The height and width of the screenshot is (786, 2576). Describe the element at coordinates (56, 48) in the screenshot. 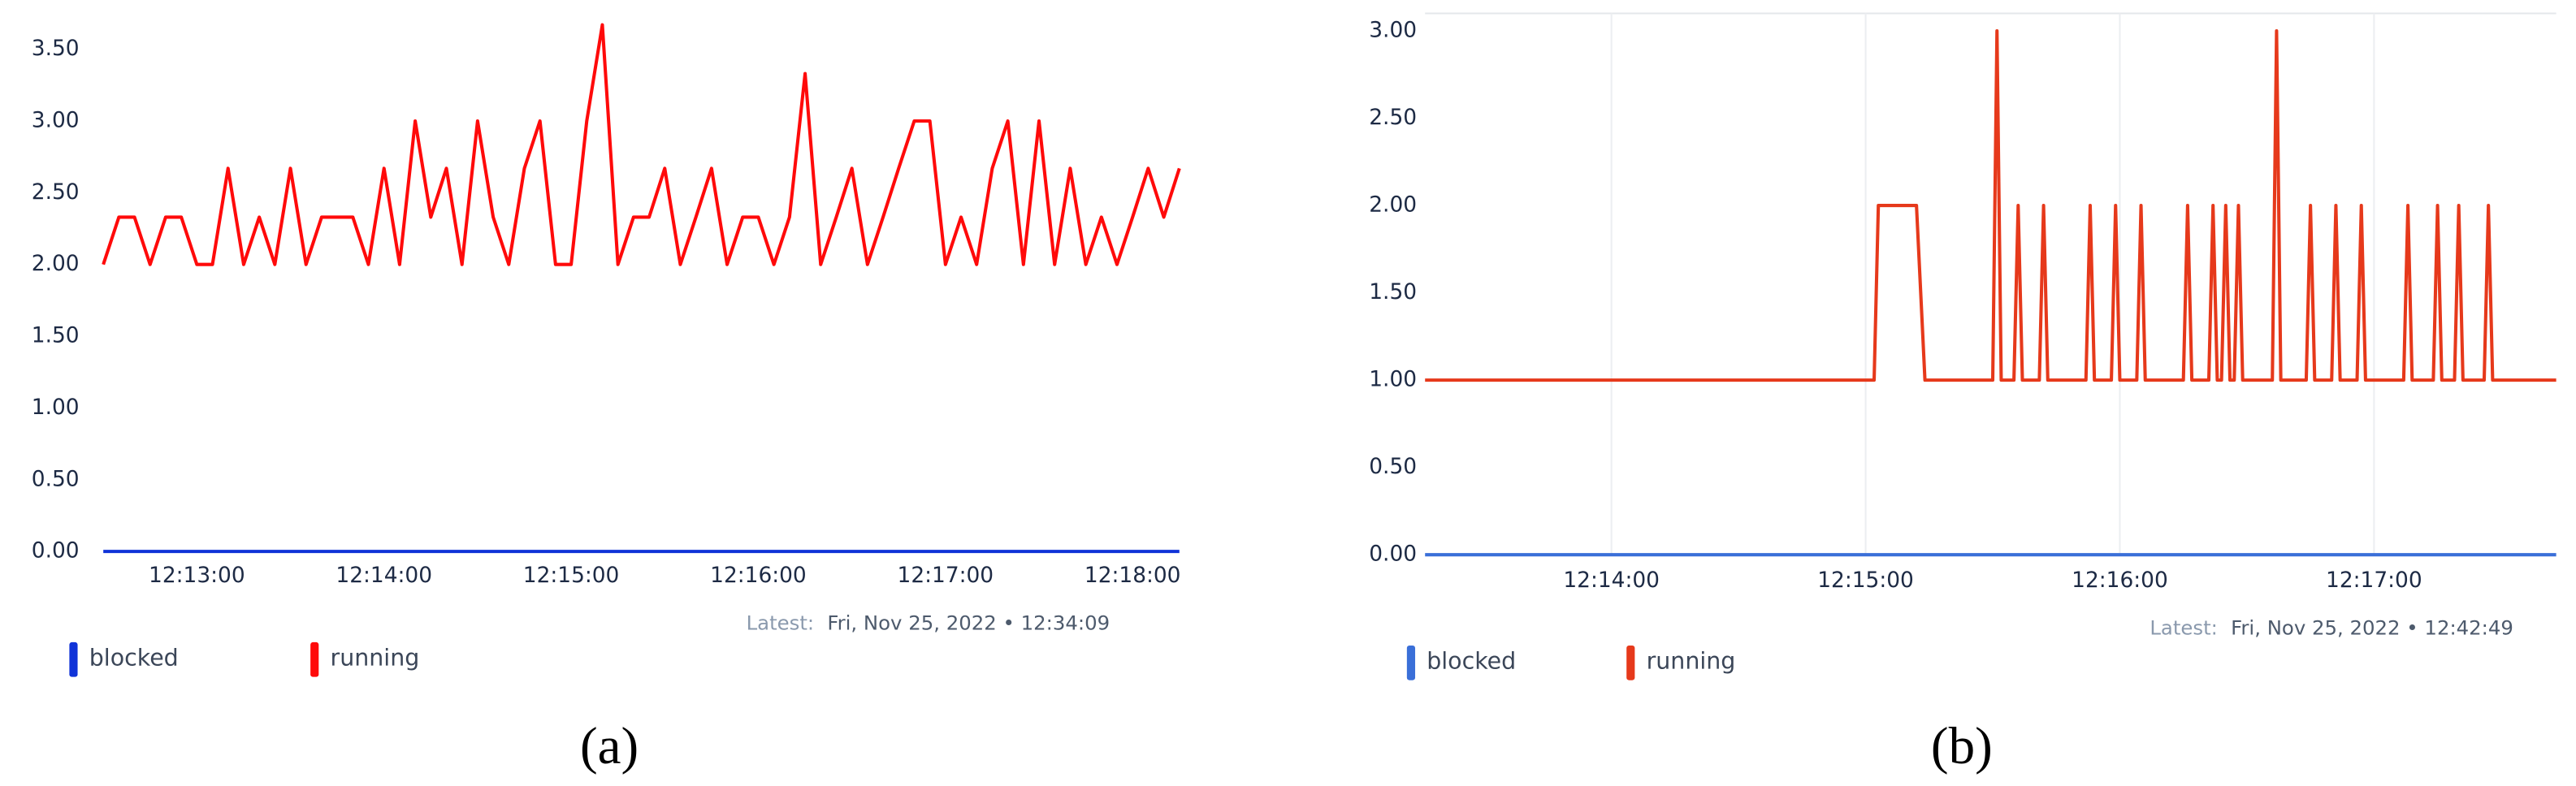

I see `y-tick-label: 3.50` at that location.